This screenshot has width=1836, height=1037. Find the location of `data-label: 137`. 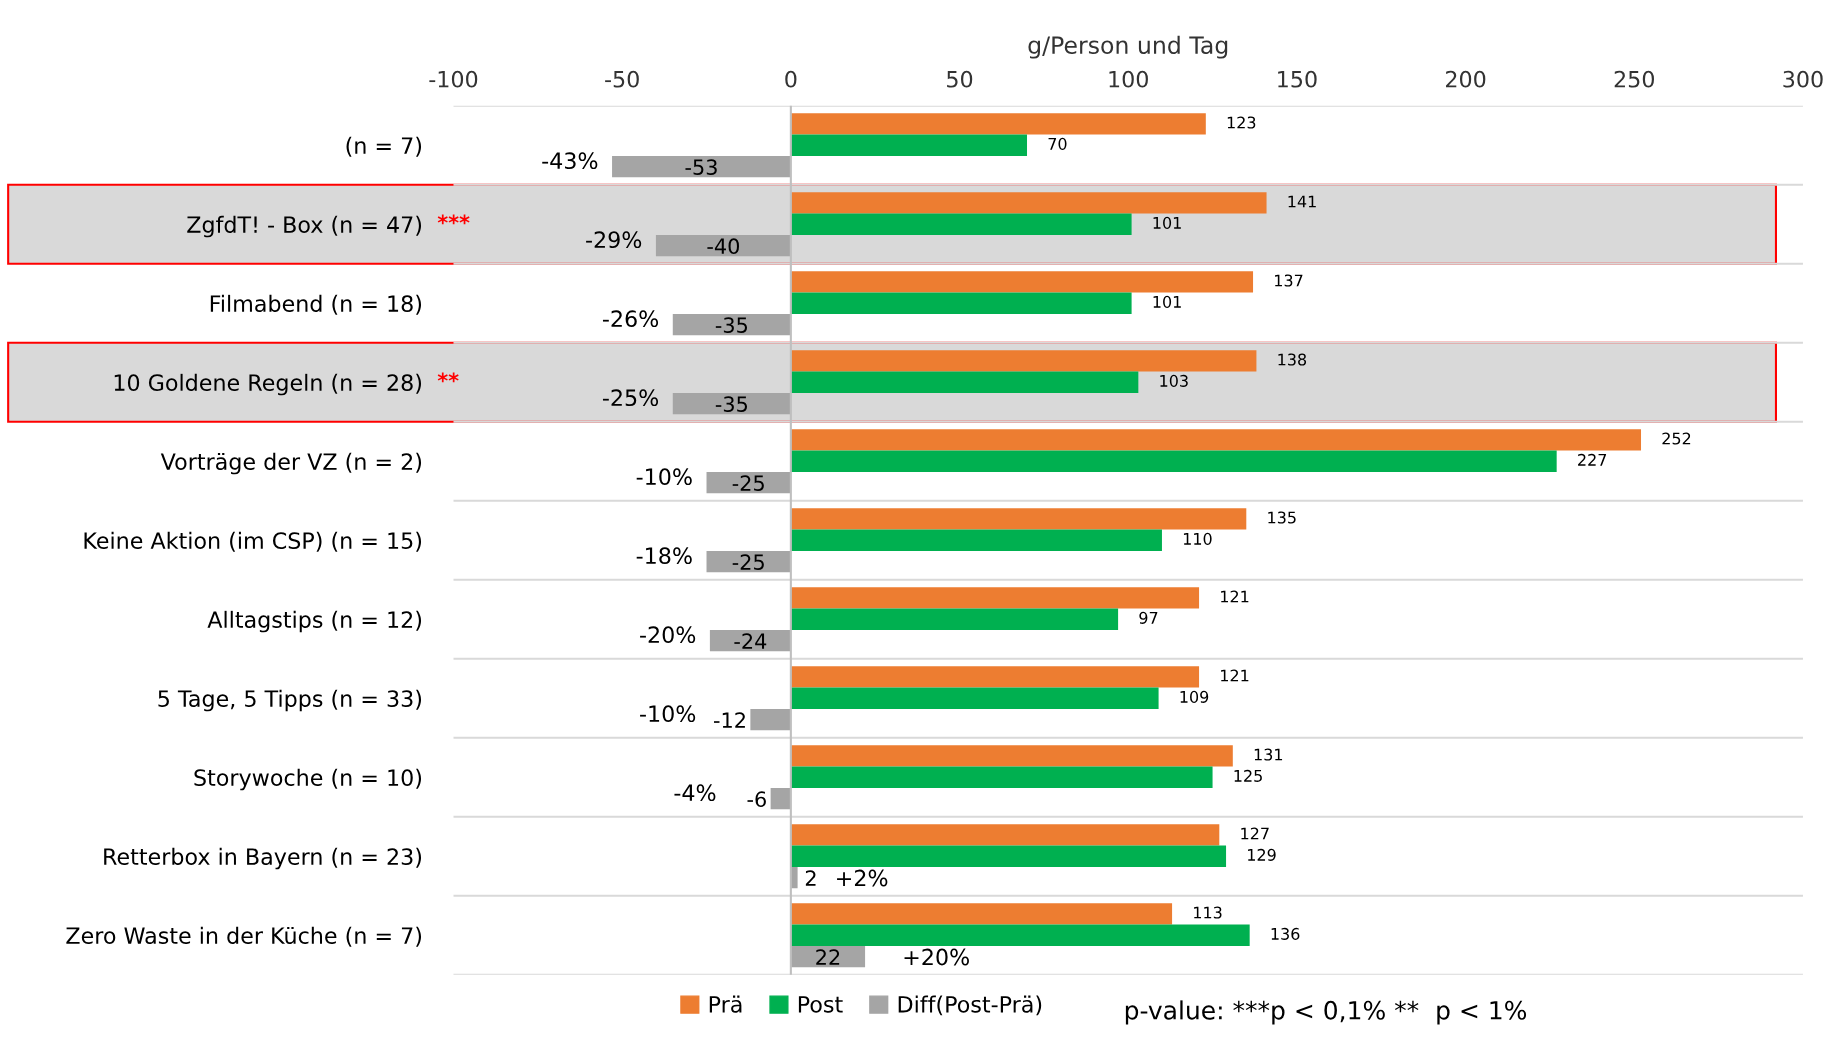

data-label: 137 is located at coordinates (1289, 280).